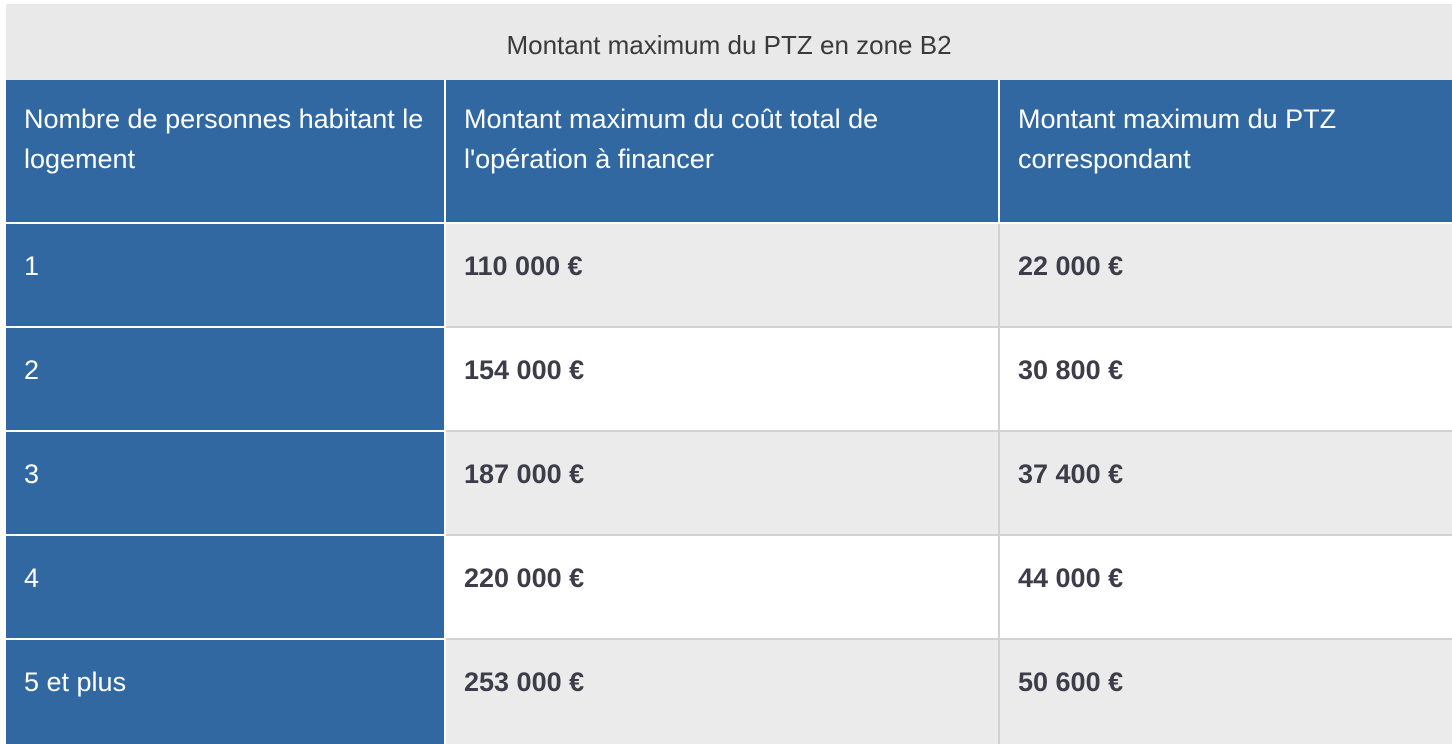  I want to click on row-5-persons: 5 et plus, so click(226, 692).